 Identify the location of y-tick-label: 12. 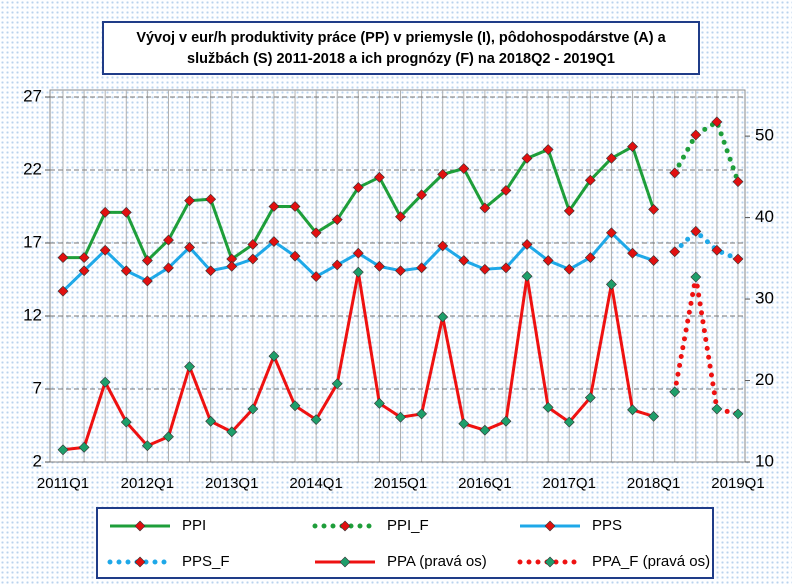
(32, 314).